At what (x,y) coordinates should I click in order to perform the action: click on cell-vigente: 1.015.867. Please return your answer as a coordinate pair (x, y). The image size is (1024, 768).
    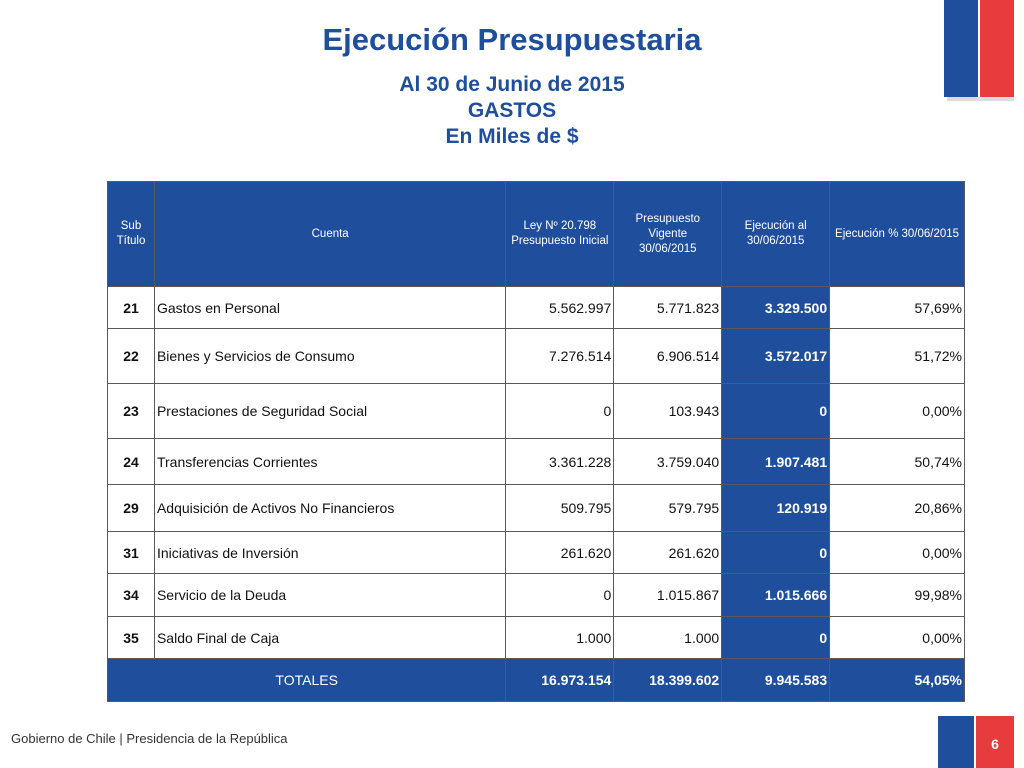
    Looking at the image, I should click on (668, 595).